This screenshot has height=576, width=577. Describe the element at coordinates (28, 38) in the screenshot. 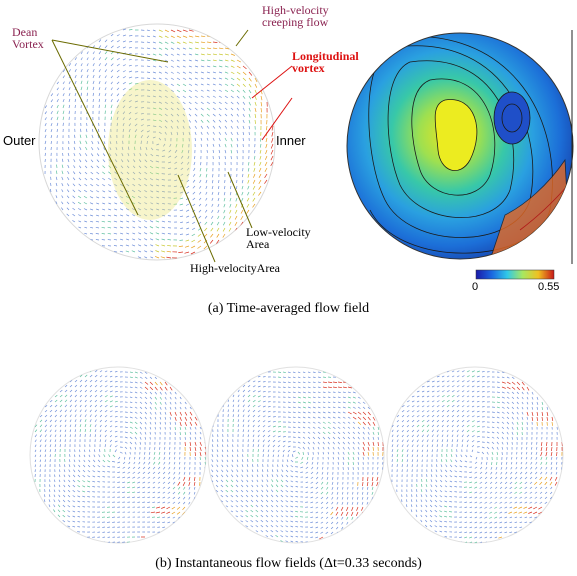

I see `dean-vortex-label: Dean Vortex` at that location.